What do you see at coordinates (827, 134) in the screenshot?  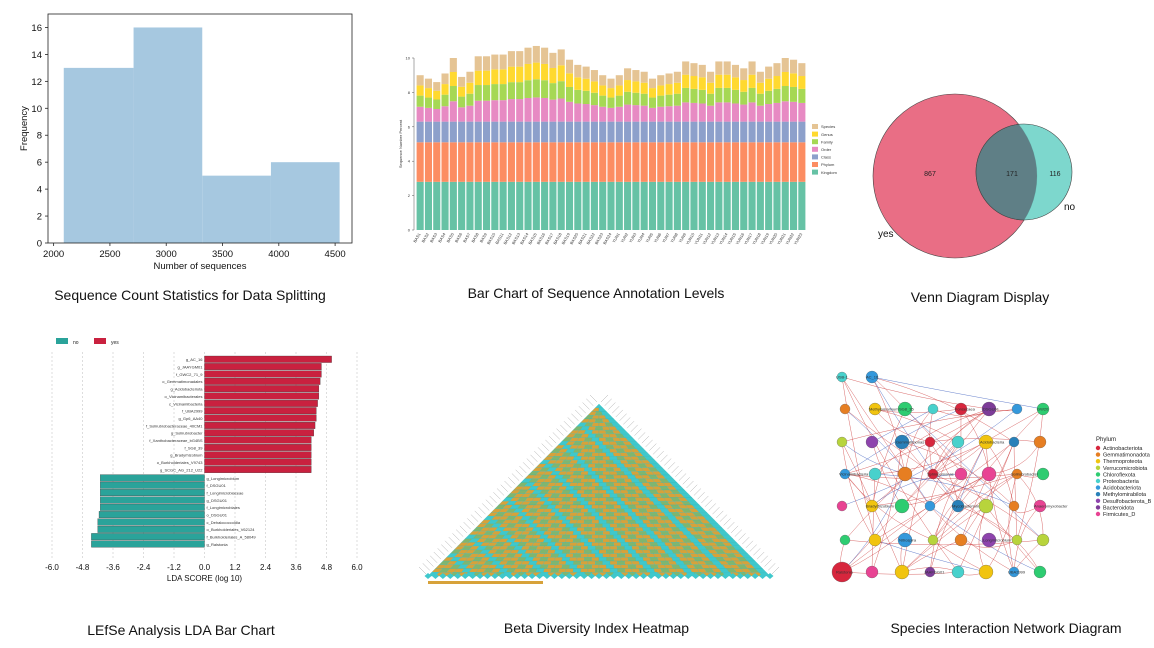 I see `stack-legend-label: Genus` at bounding box center [827, 134].